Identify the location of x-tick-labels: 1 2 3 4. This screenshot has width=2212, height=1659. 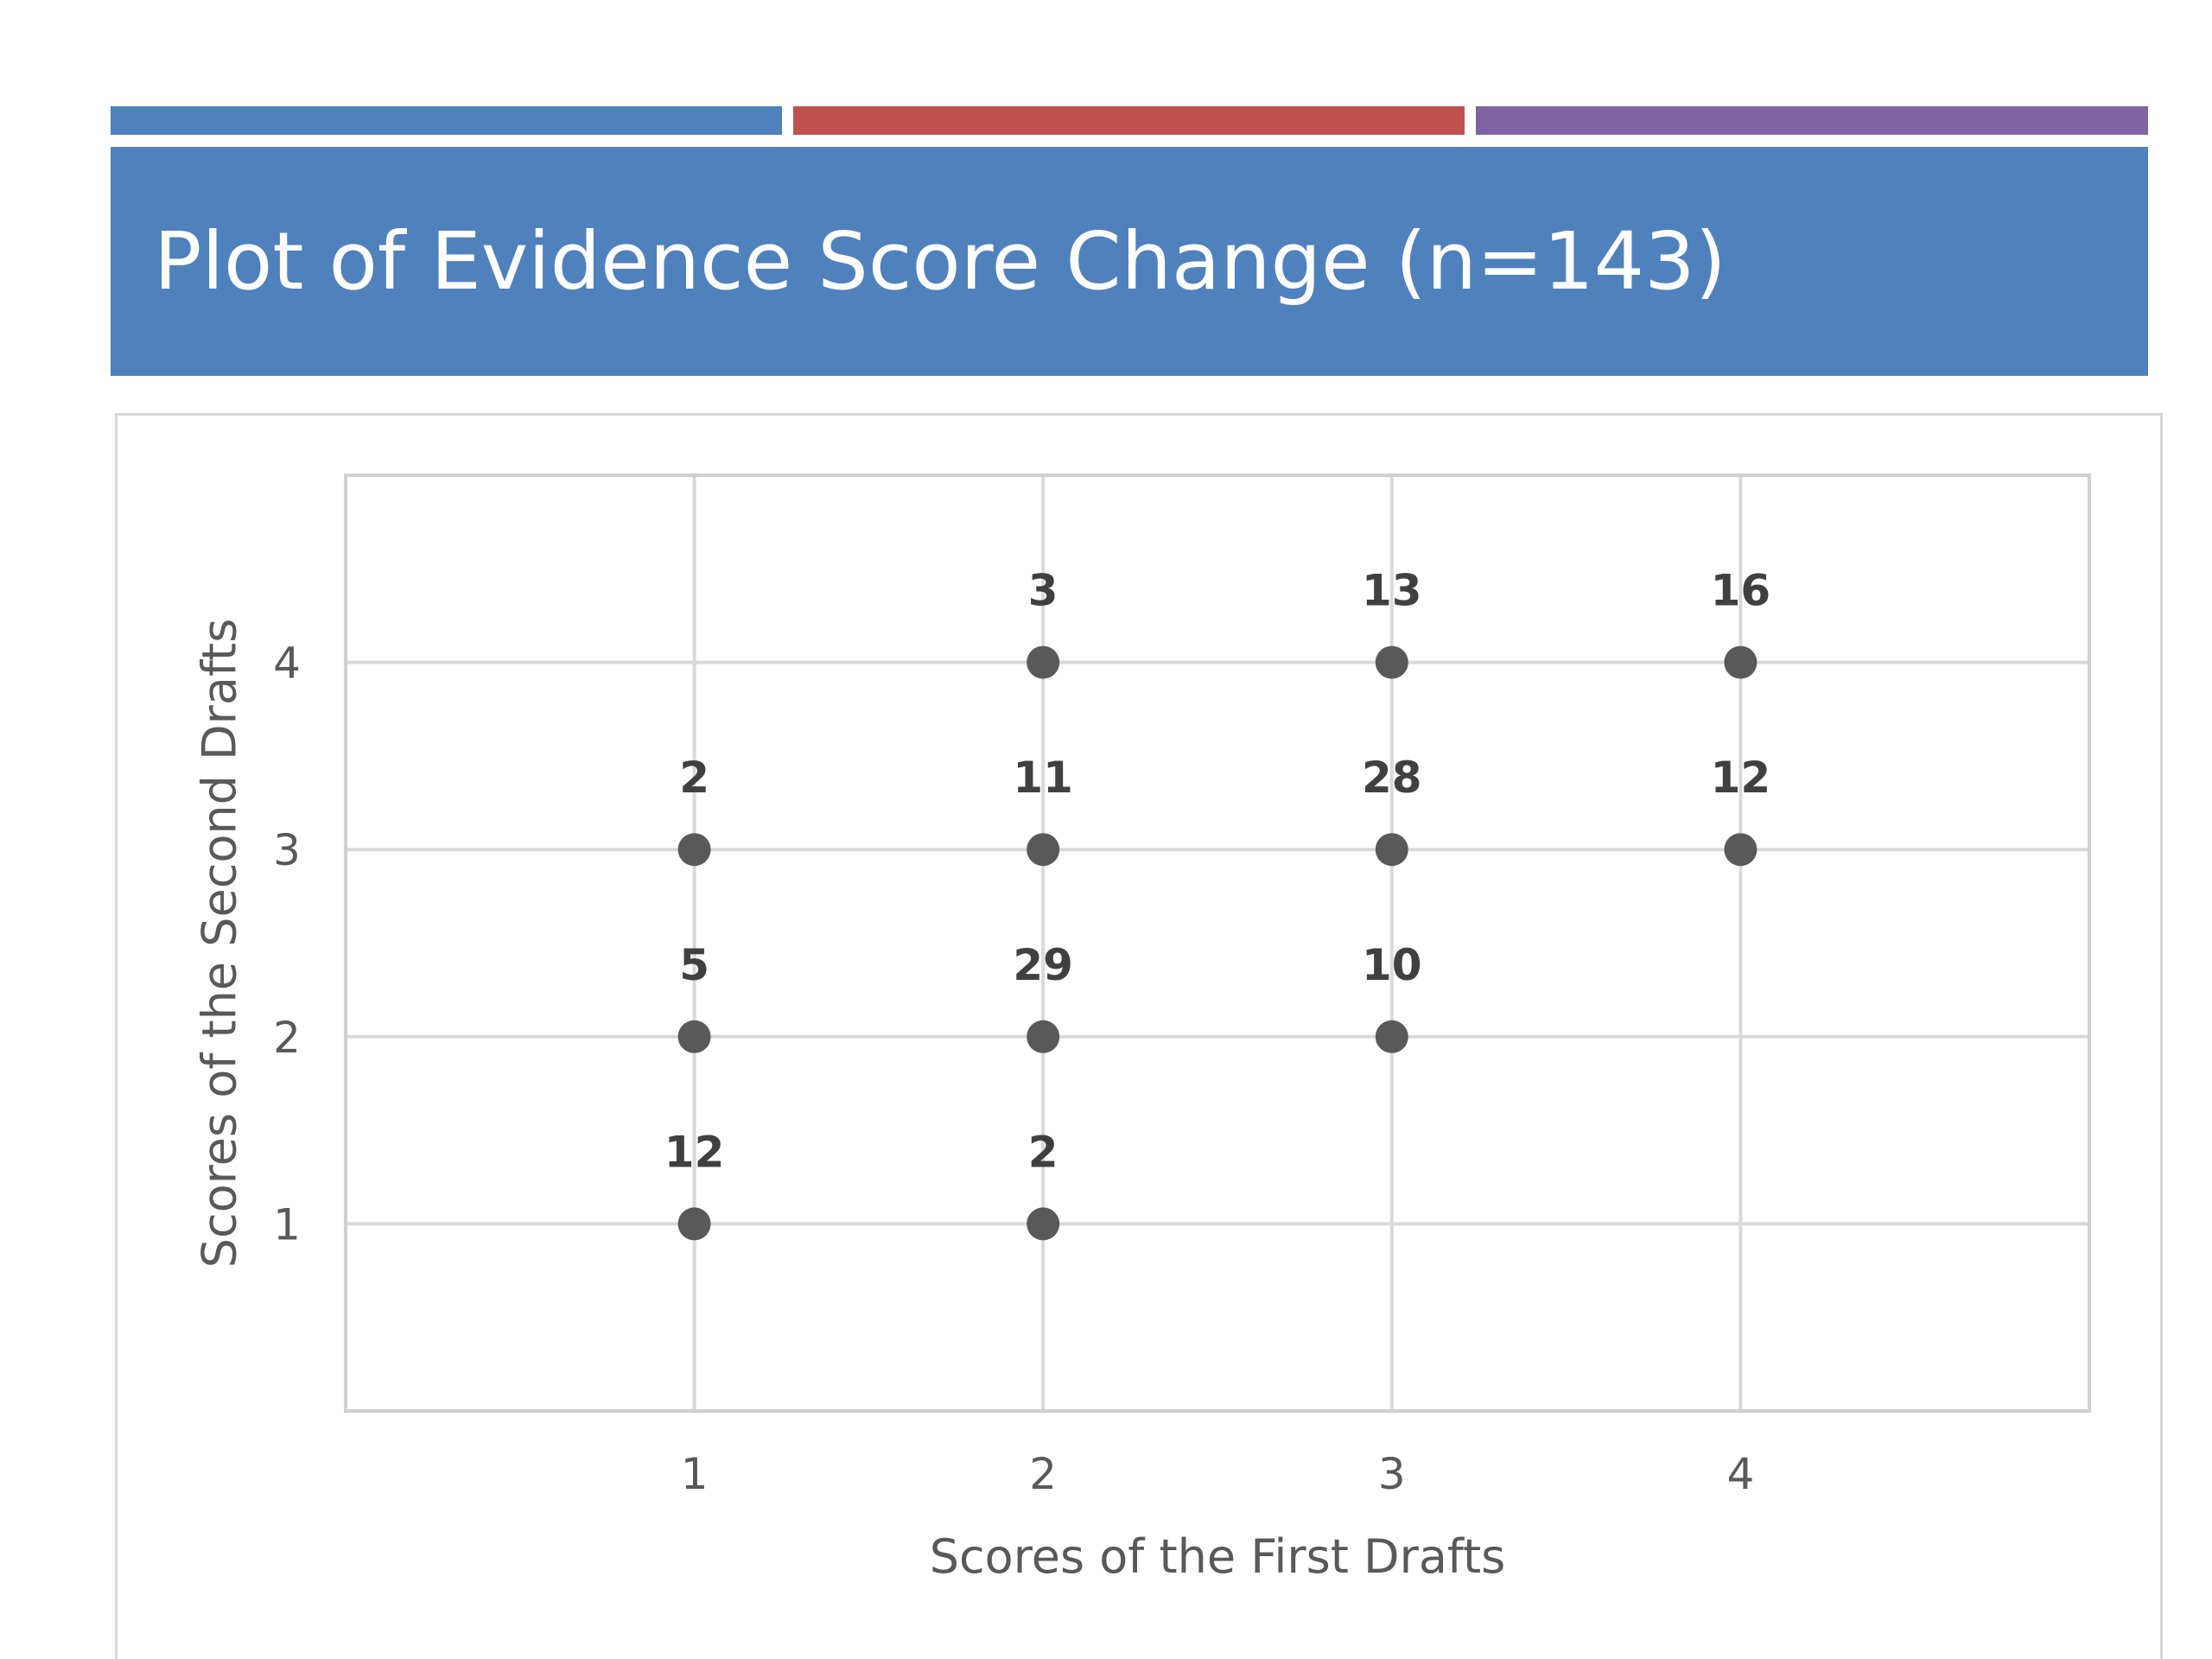
(1218, 1474).